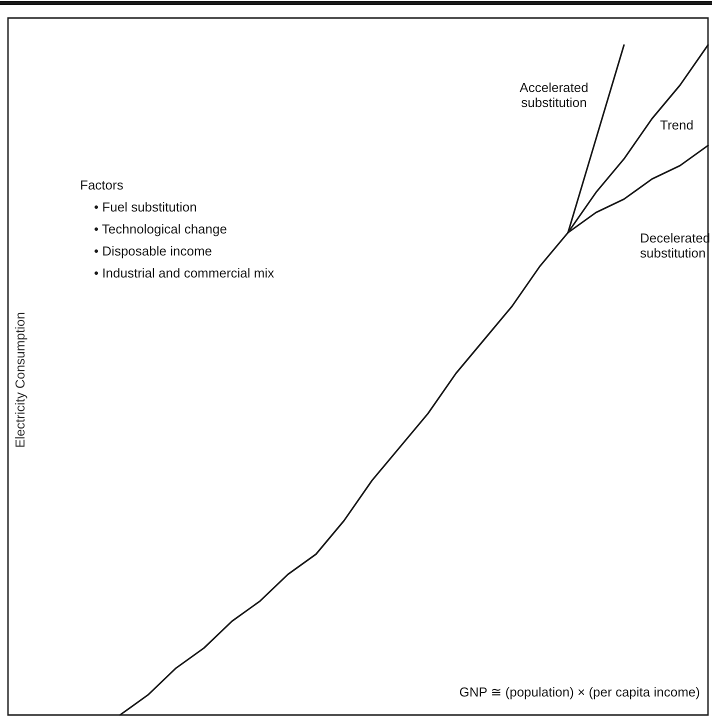  What do you see at coordinates (579, 692) in the screenshot?
I see `x-axis-title: GNP ≅ (population) × (per capita income)` at bounding box center [579, 692].